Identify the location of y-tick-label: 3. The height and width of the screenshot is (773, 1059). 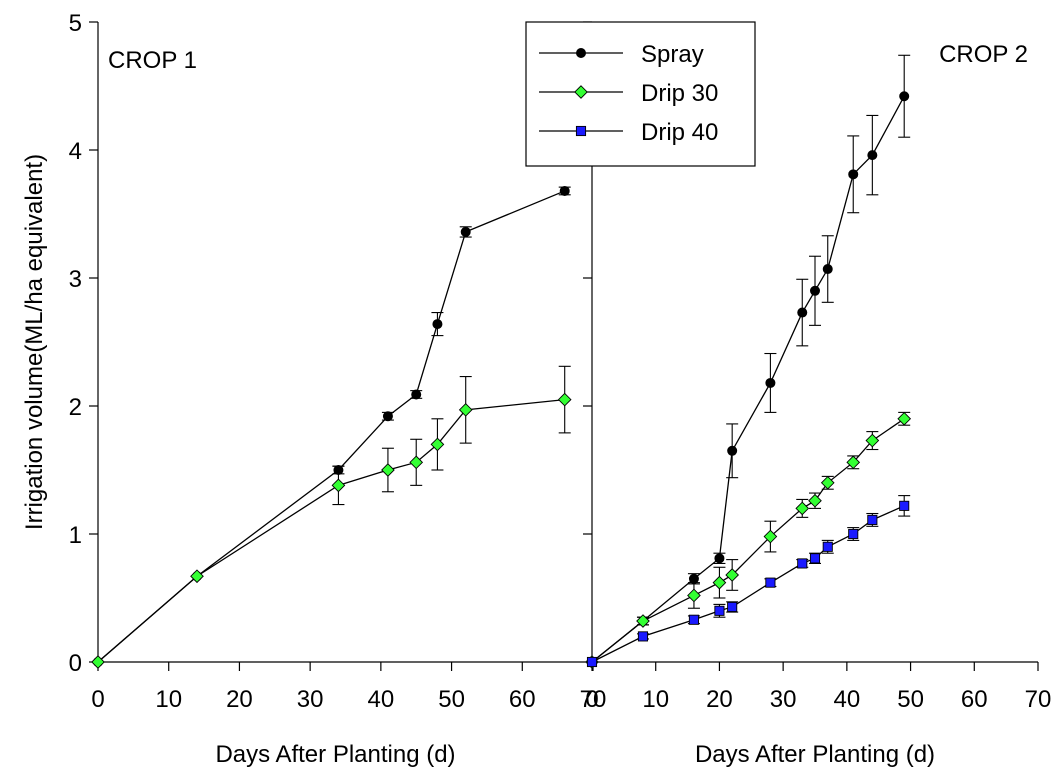
(75, 279).